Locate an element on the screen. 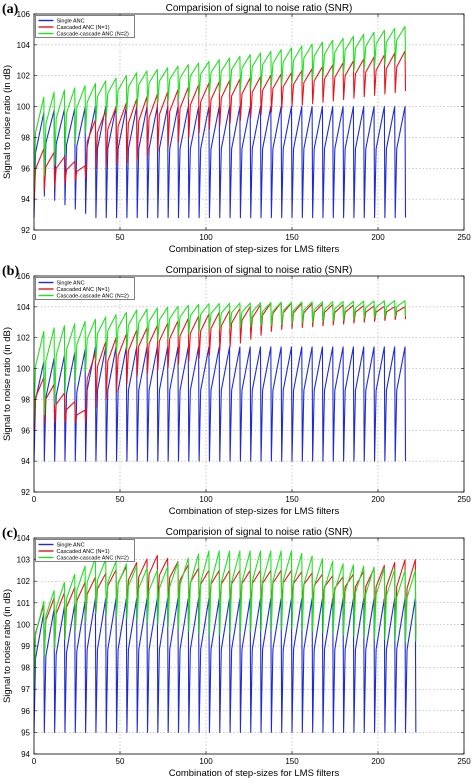 The height and width of the screenshot is (784, 474). y-tick-label: 97 is located at coordinates (25, 689).